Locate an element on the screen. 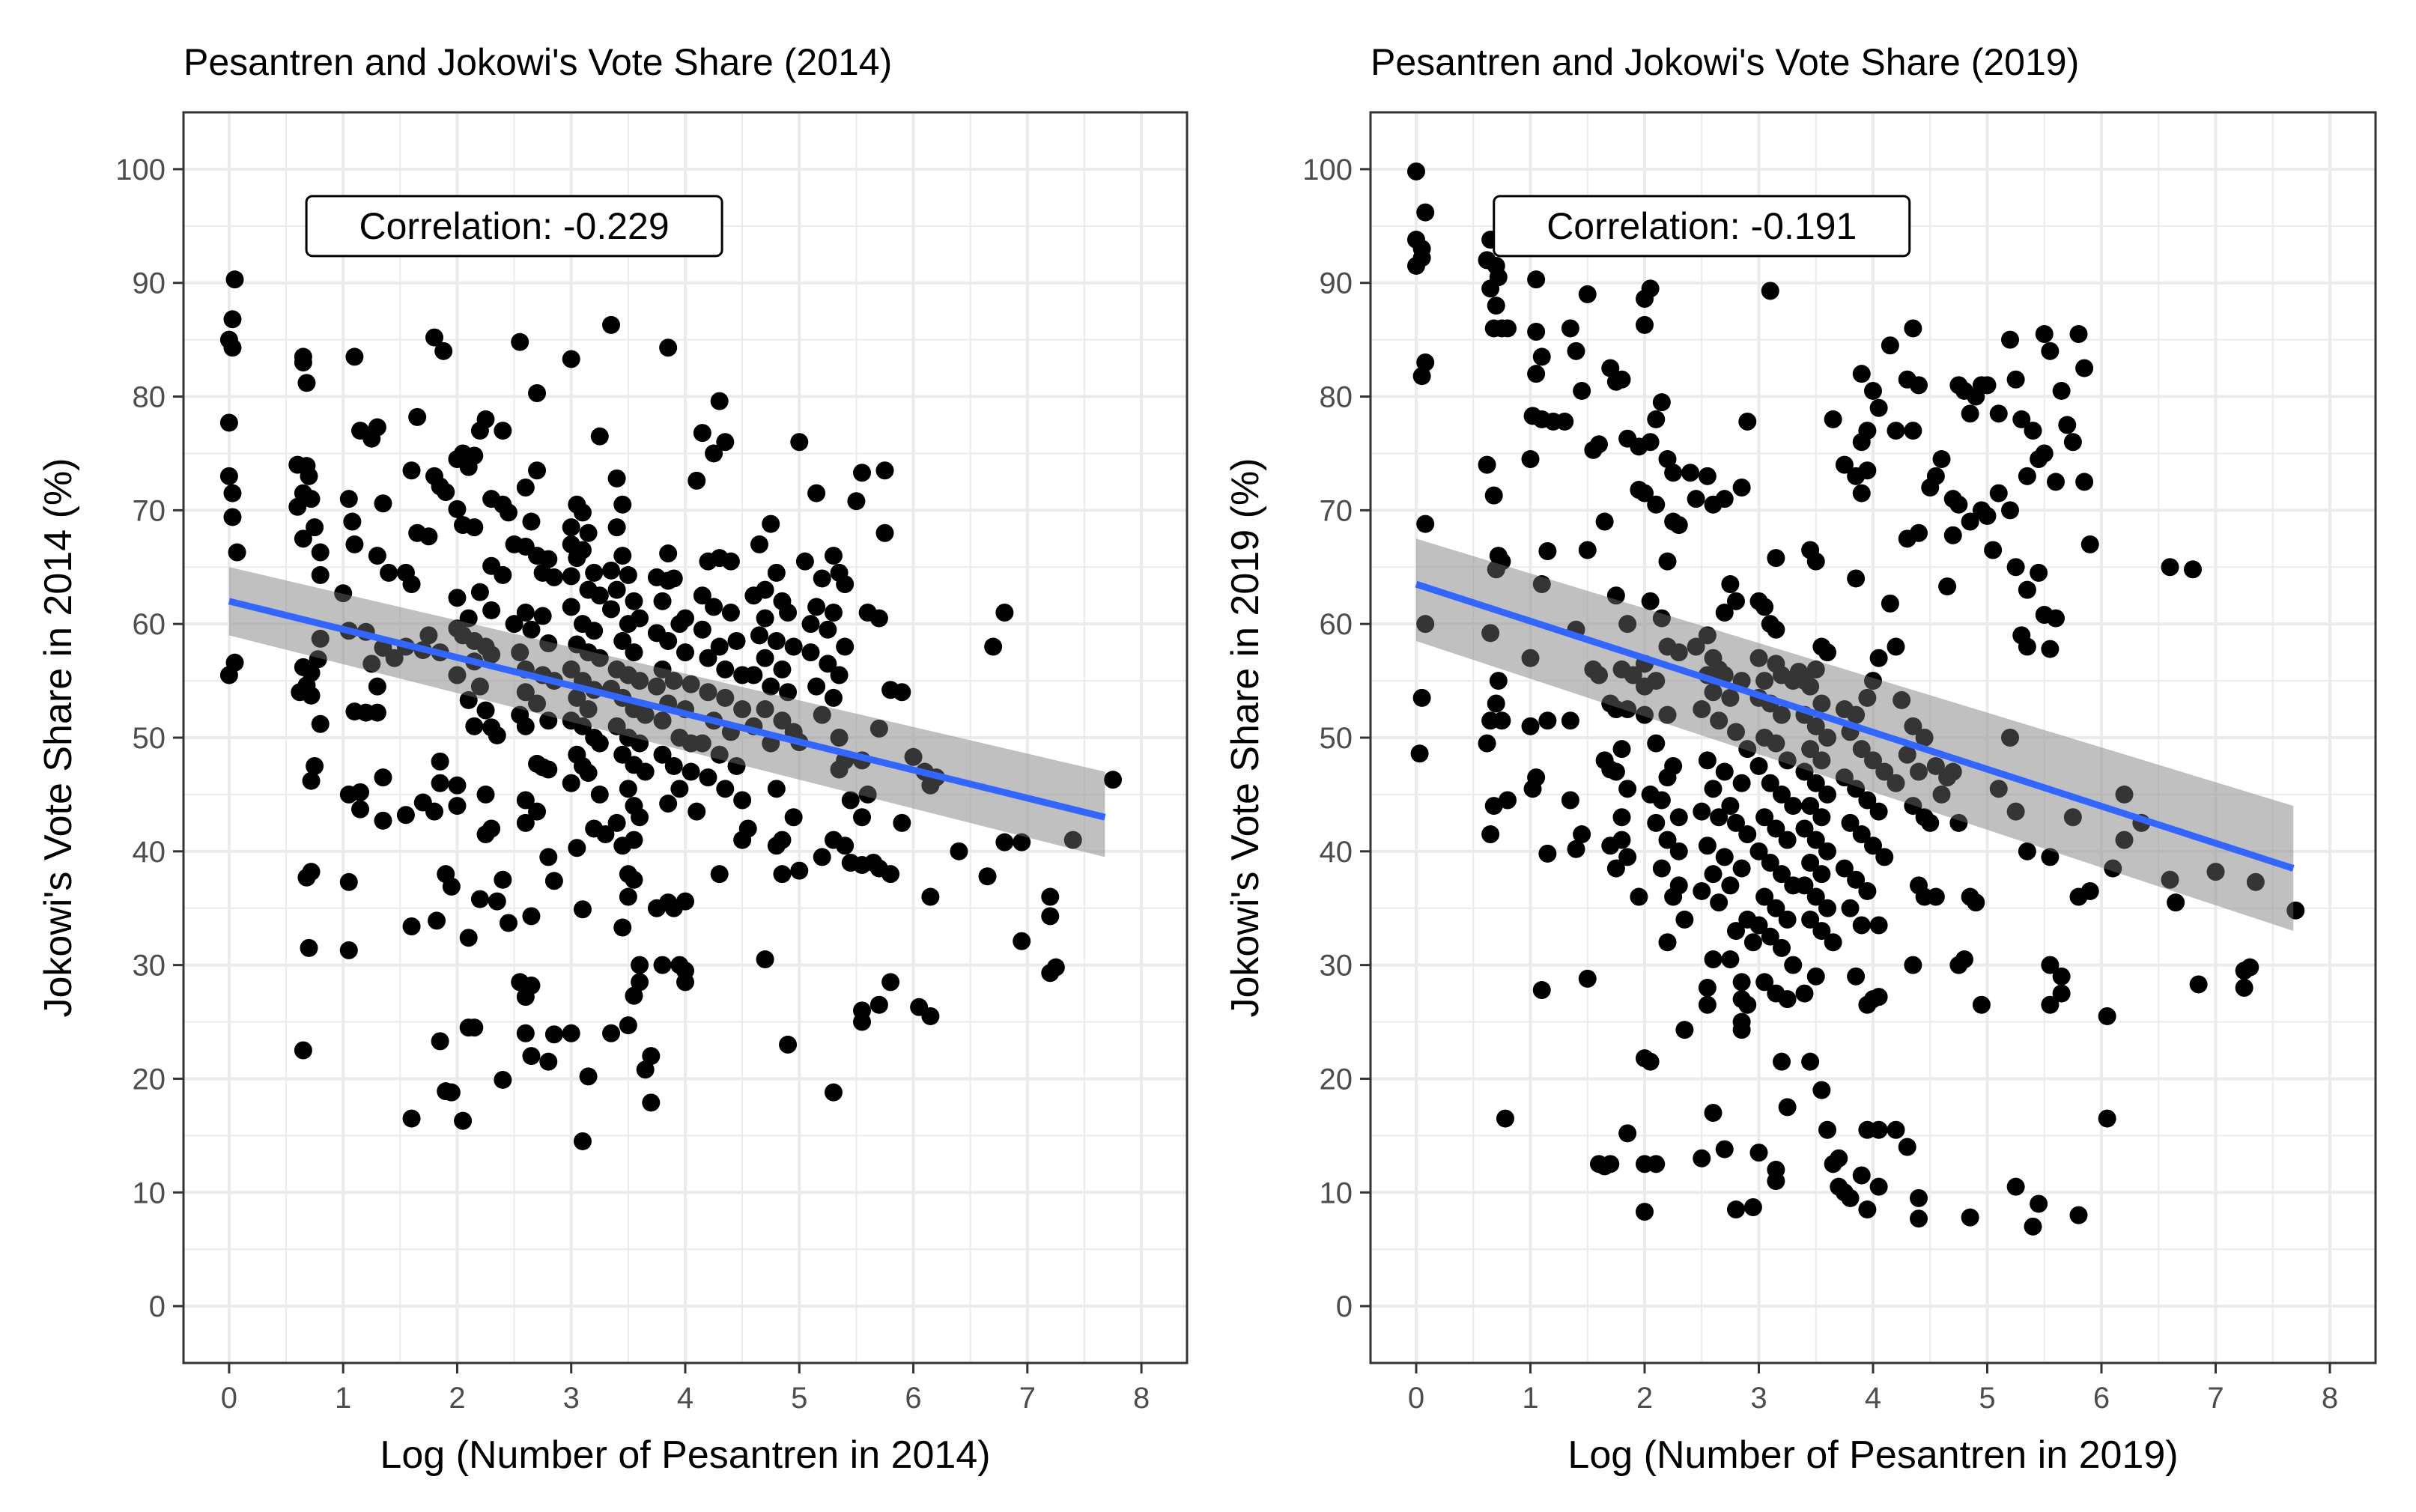 The image size is (2416, 1512). regression-line-path is located at coordinates (1855, 726).